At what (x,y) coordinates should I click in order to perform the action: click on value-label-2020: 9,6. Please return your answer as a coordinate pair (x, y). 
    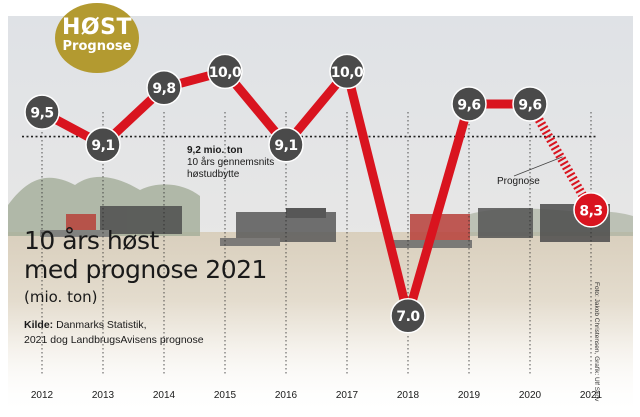
    Looking at the image, I should click on (529, 106).